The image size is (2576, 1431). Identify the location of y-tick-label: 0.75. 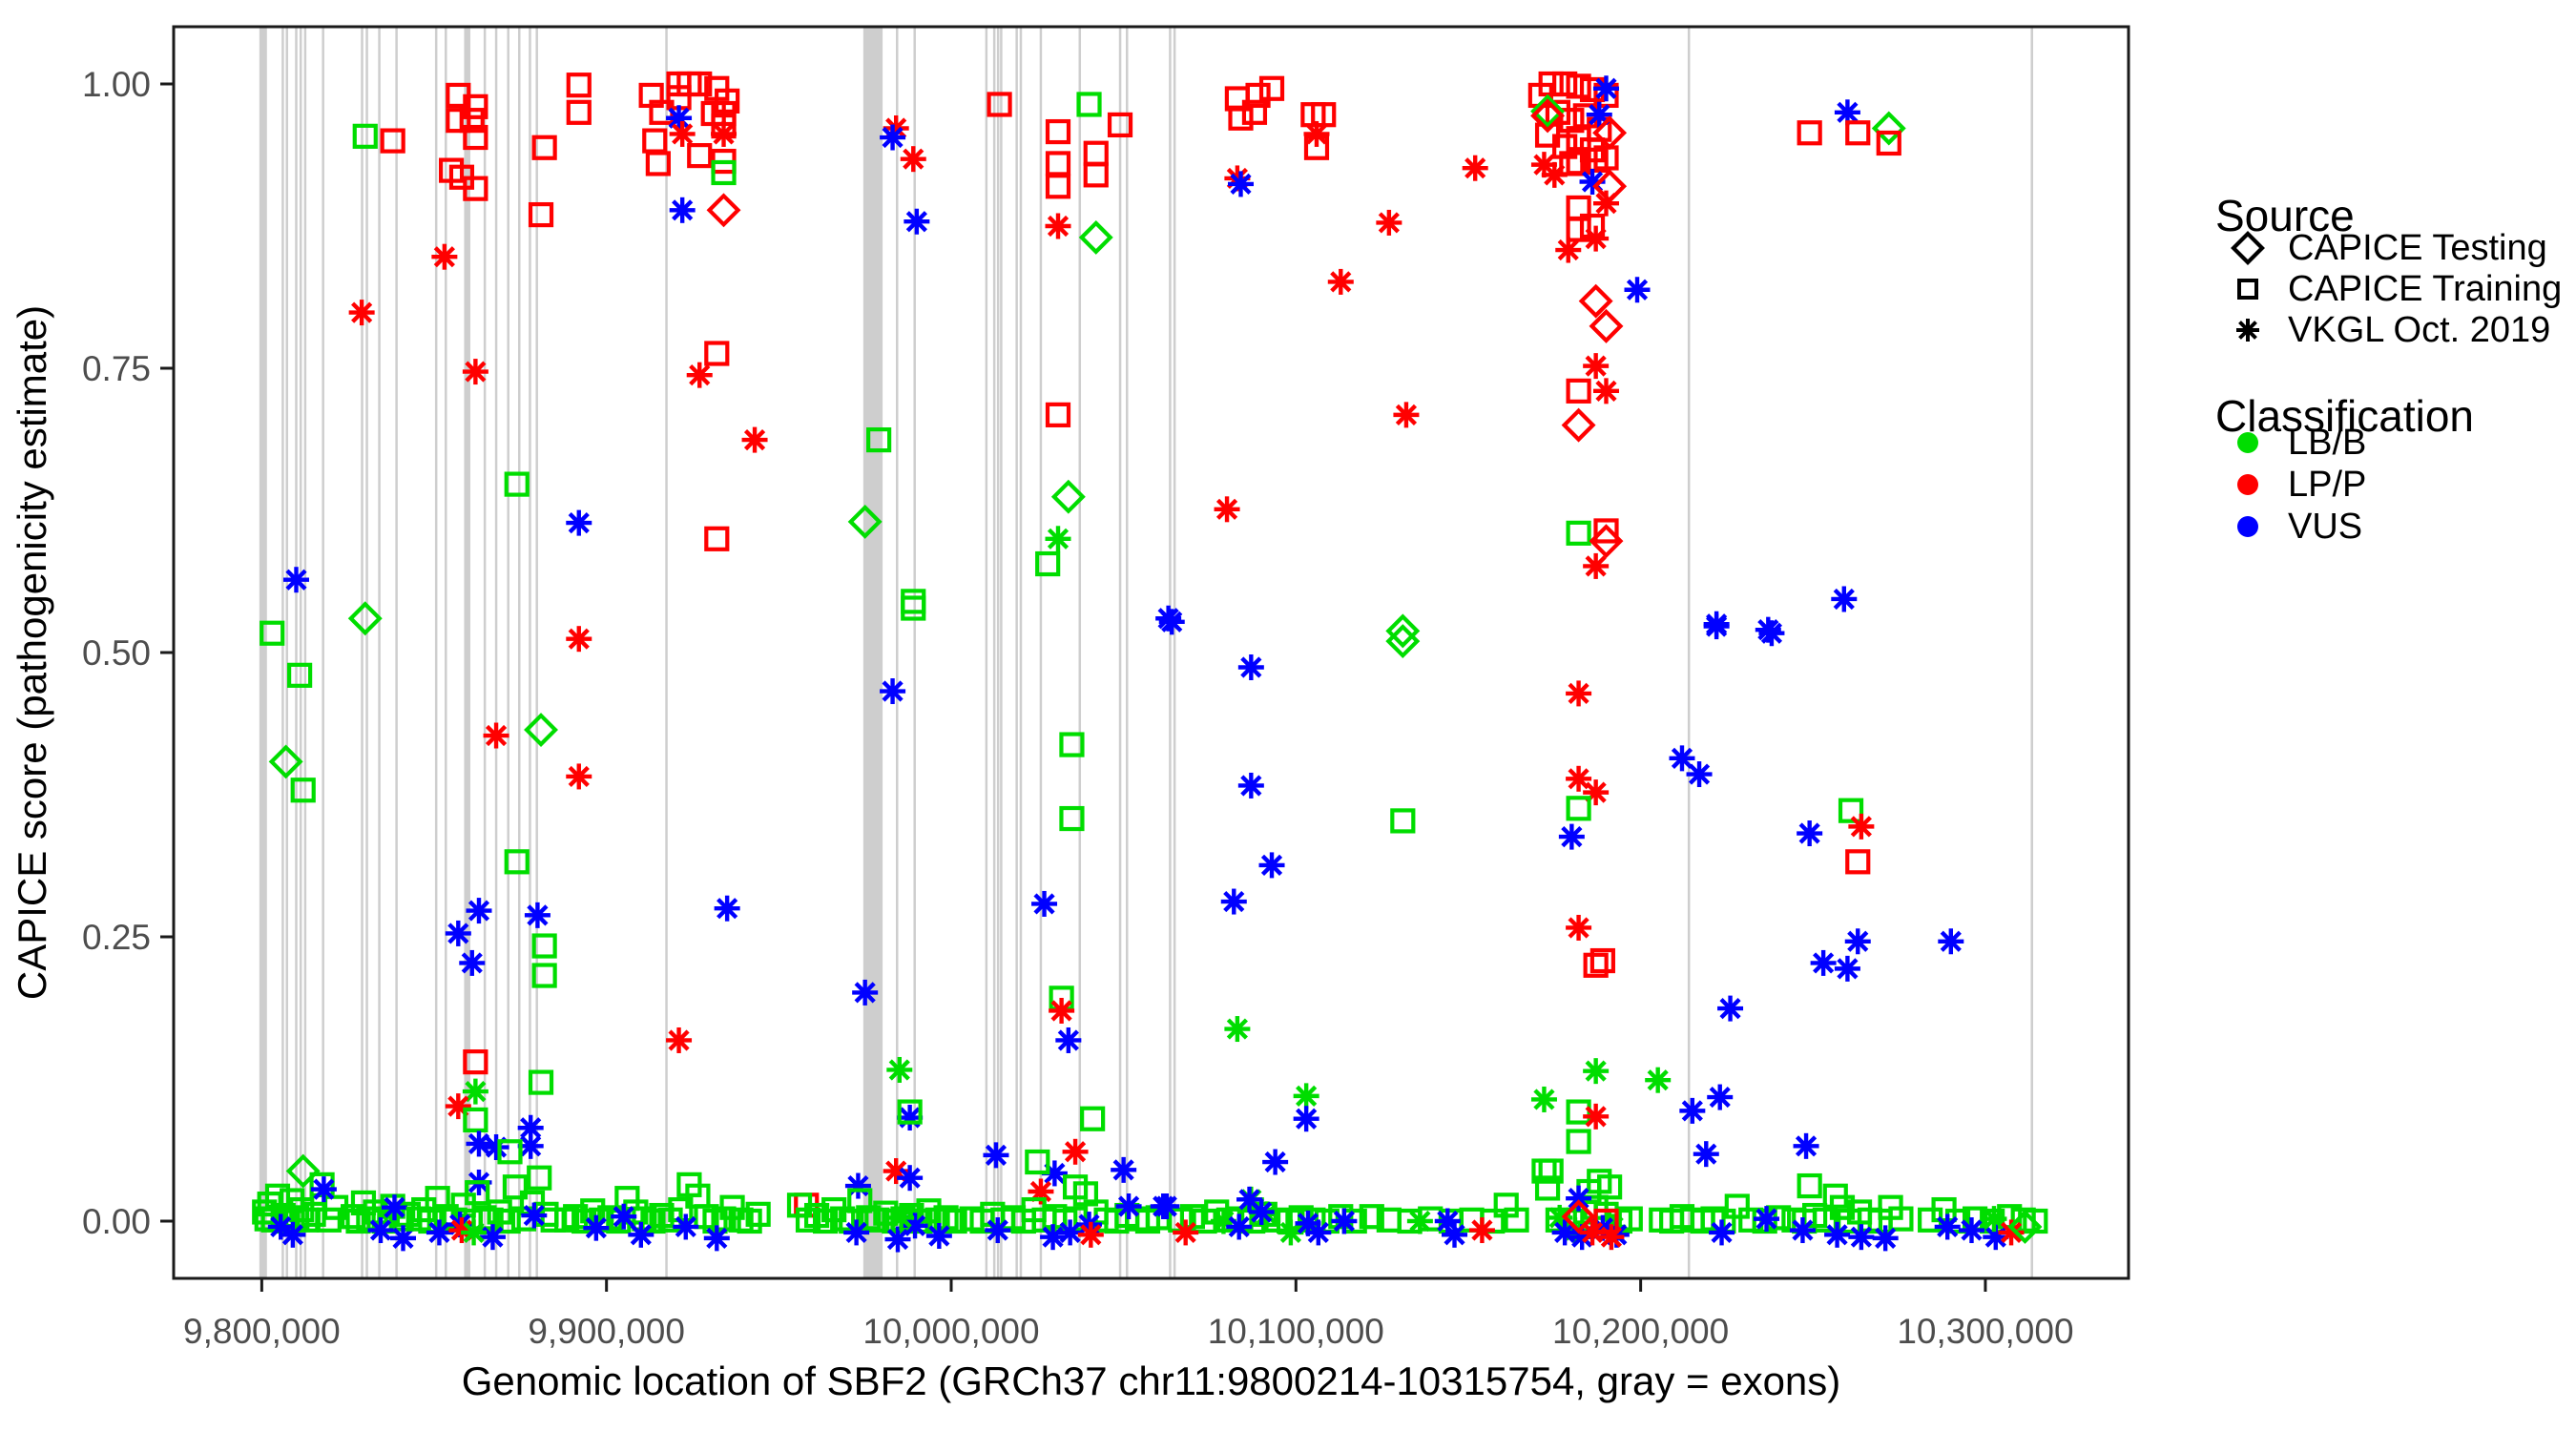
(116, 369).